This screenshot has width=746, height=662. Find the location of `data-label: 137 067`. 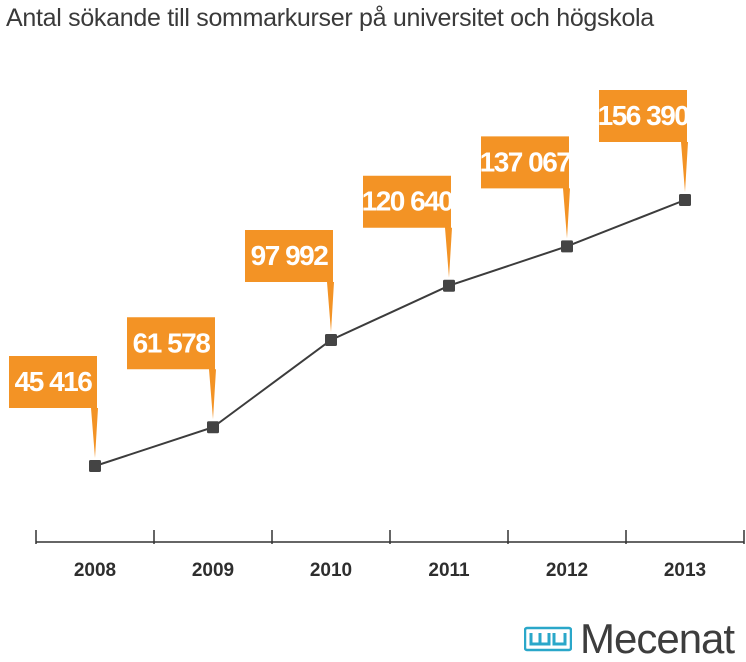

data-label: 137 067 is located at coordinates (526, 187).